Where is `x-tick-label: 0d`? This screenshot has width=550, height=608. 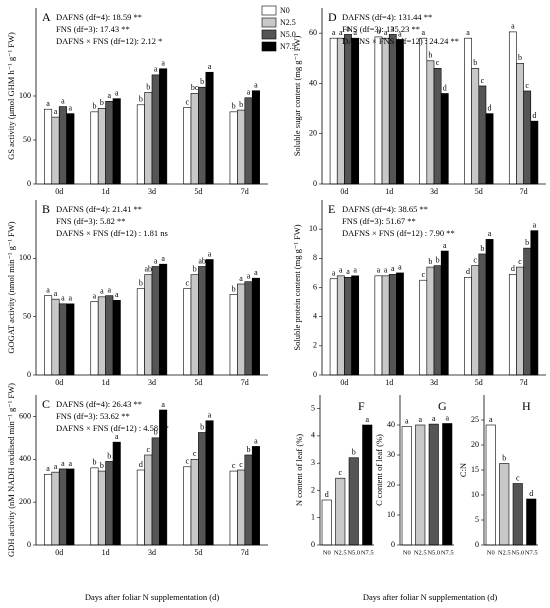 x-tick-label: 0d is located at coordinates (344, 191).